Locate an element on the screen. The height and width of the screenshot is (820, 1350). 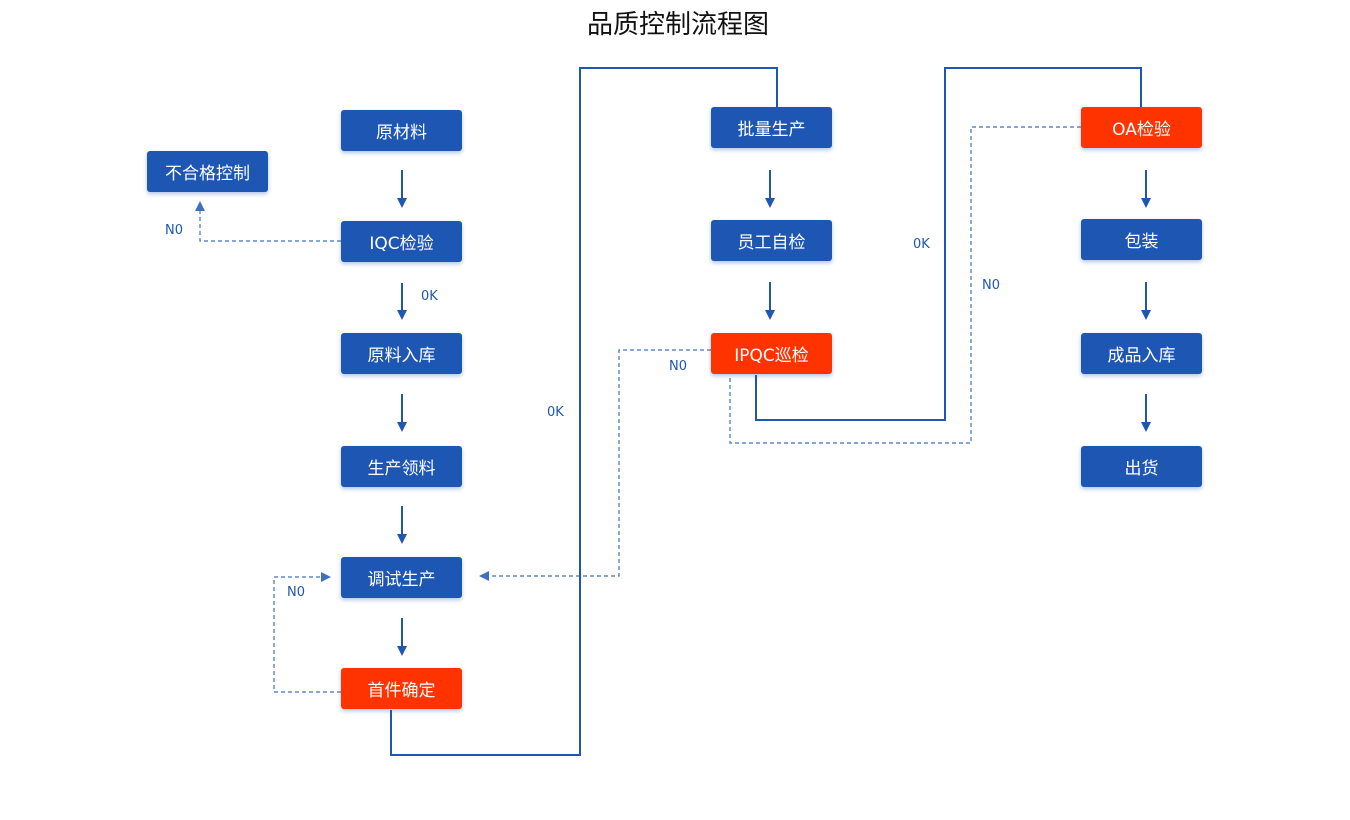
node-raw-storage: 原料入库 is located at coordinates (401, 353).